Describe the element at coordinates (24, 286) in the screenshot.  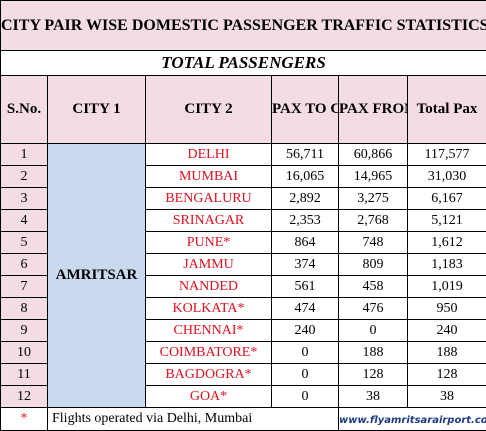
I see `row-sno: 7` at that location.